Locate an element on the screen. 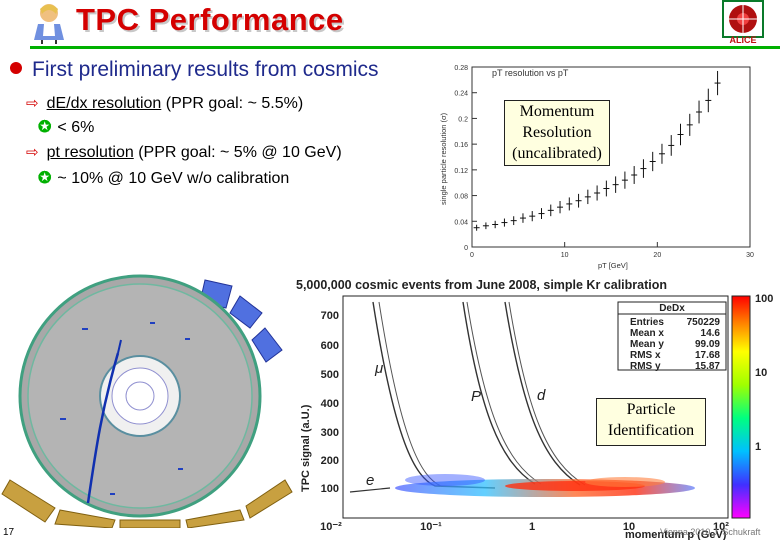  pt-xtick-label: 20 is located at coordinates (657, 255).